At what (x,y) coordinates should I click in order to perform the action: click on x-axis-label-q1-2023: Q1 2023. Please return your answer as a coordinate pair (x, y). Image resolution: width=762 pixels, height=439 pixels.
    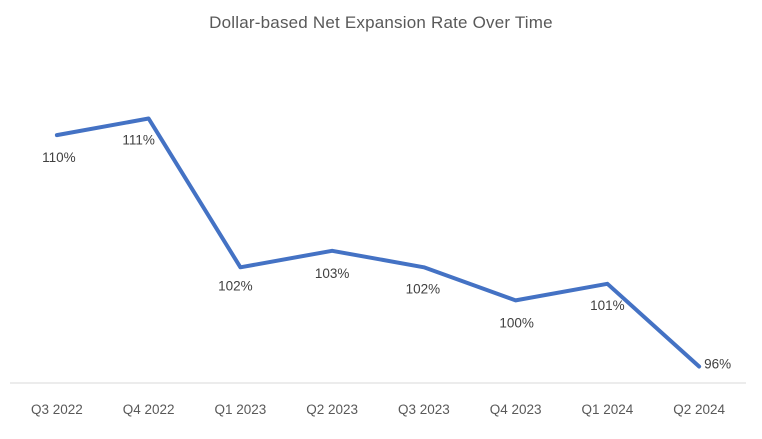
    Looking at the image, I should click on (241, 409).